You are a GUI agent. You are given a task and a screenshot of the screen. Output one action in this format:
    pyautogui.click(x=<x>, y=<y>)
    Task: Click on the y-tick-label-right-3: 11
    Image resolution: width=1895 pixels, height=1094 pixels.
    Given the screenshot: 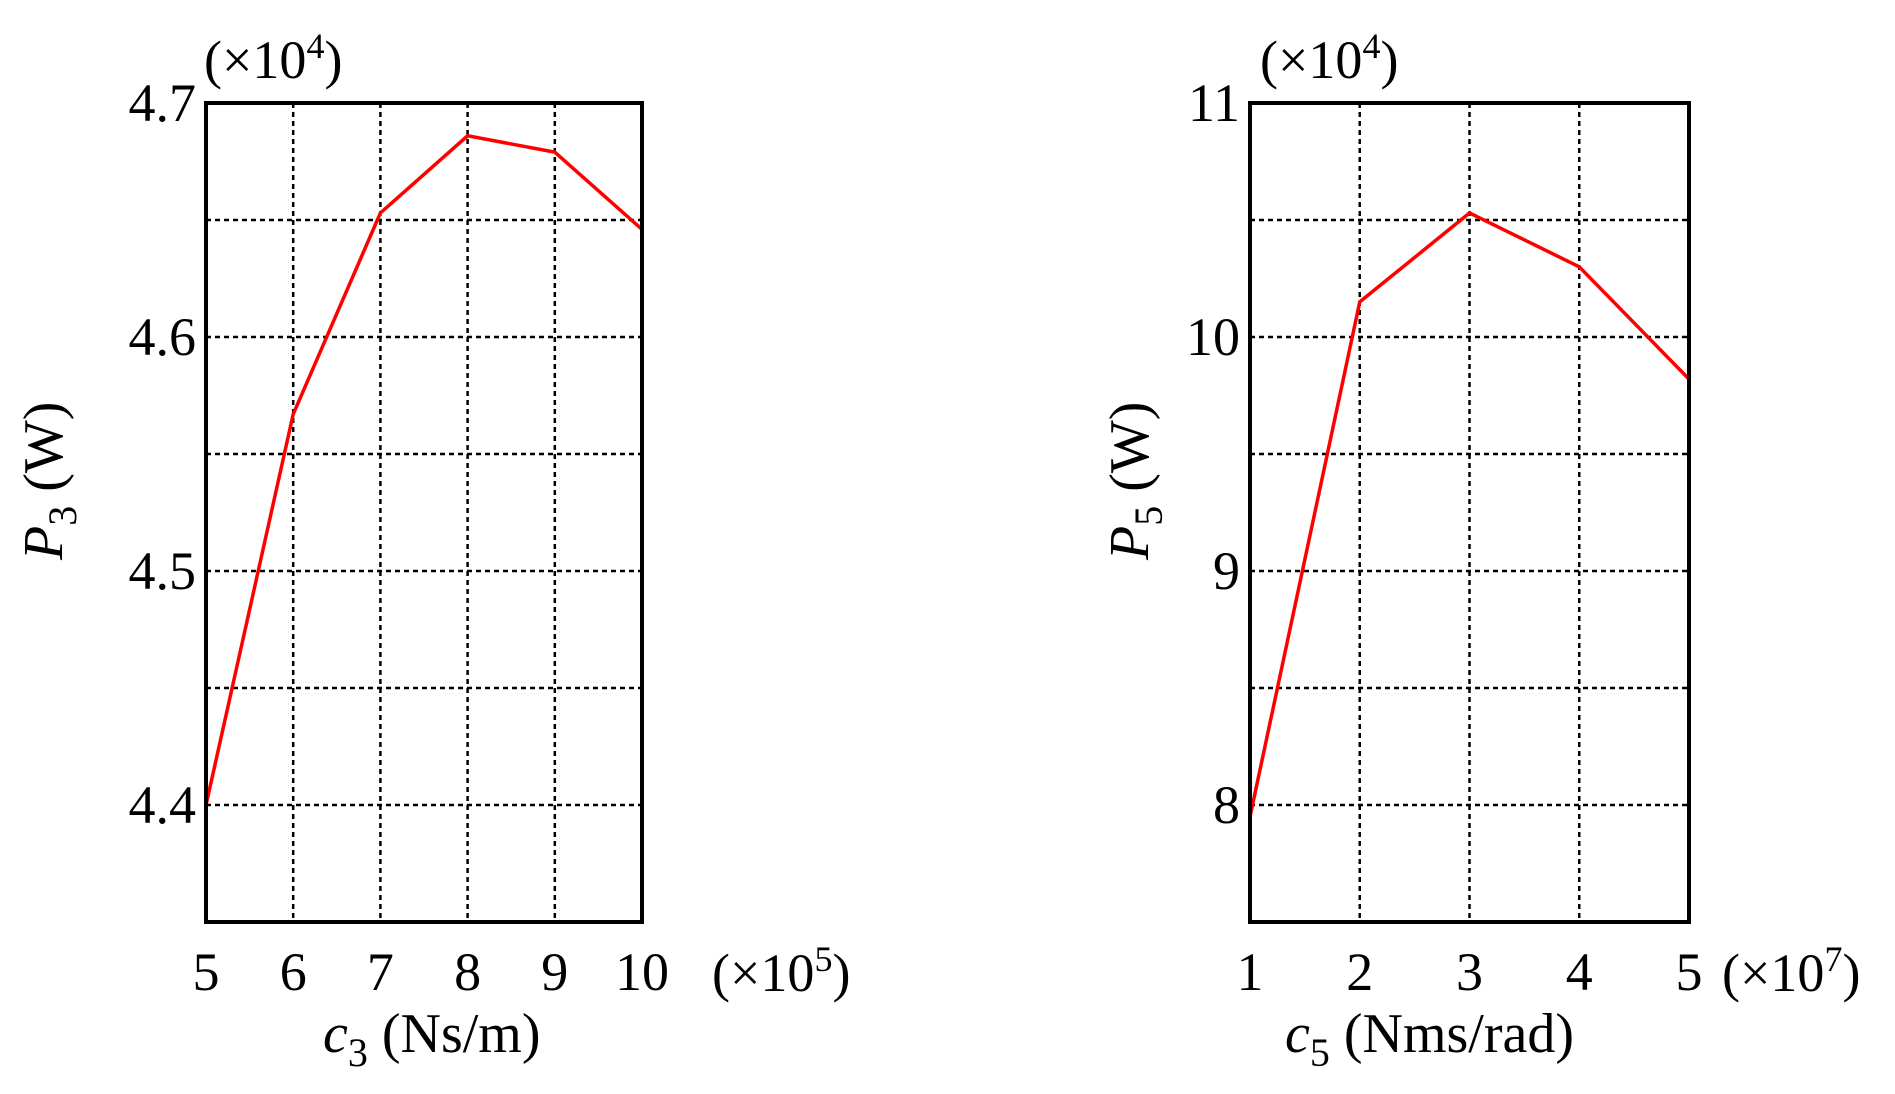 What is the action you would take?
    pyautogui.click(x=1214, y=103)
    